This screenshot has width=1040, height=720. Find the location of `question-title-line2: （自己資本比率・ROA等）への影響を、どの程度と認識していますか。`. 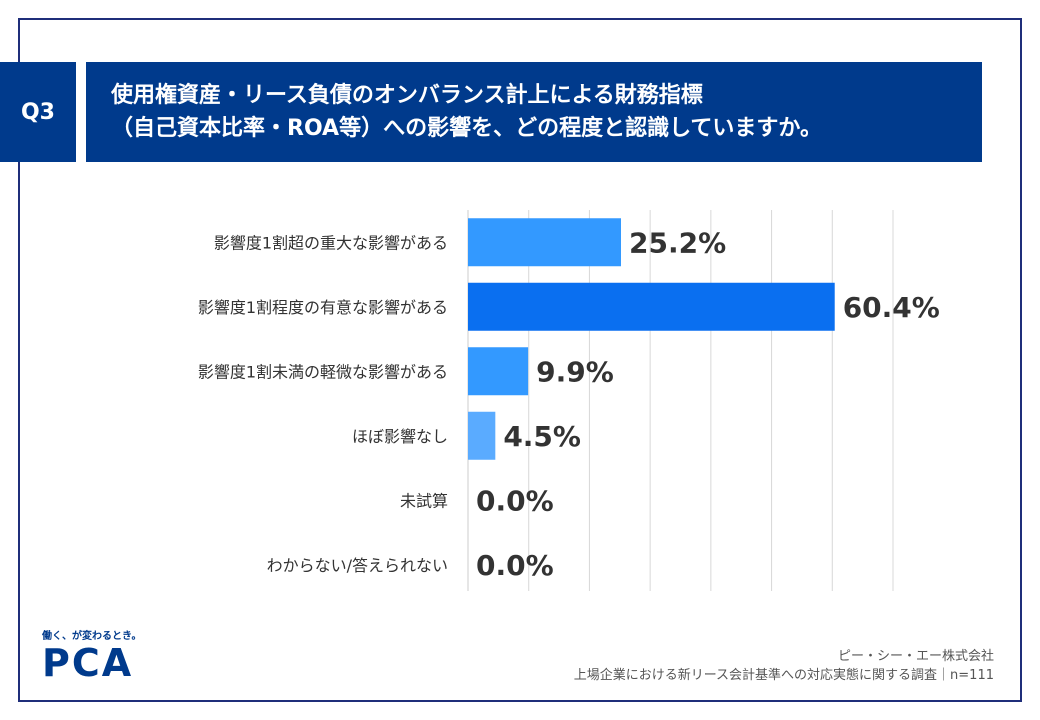

question-title-line2: （自己資本比率・ROA等）への影響を、どの程度と認識していますか。 is located at coordinates (466, 128).